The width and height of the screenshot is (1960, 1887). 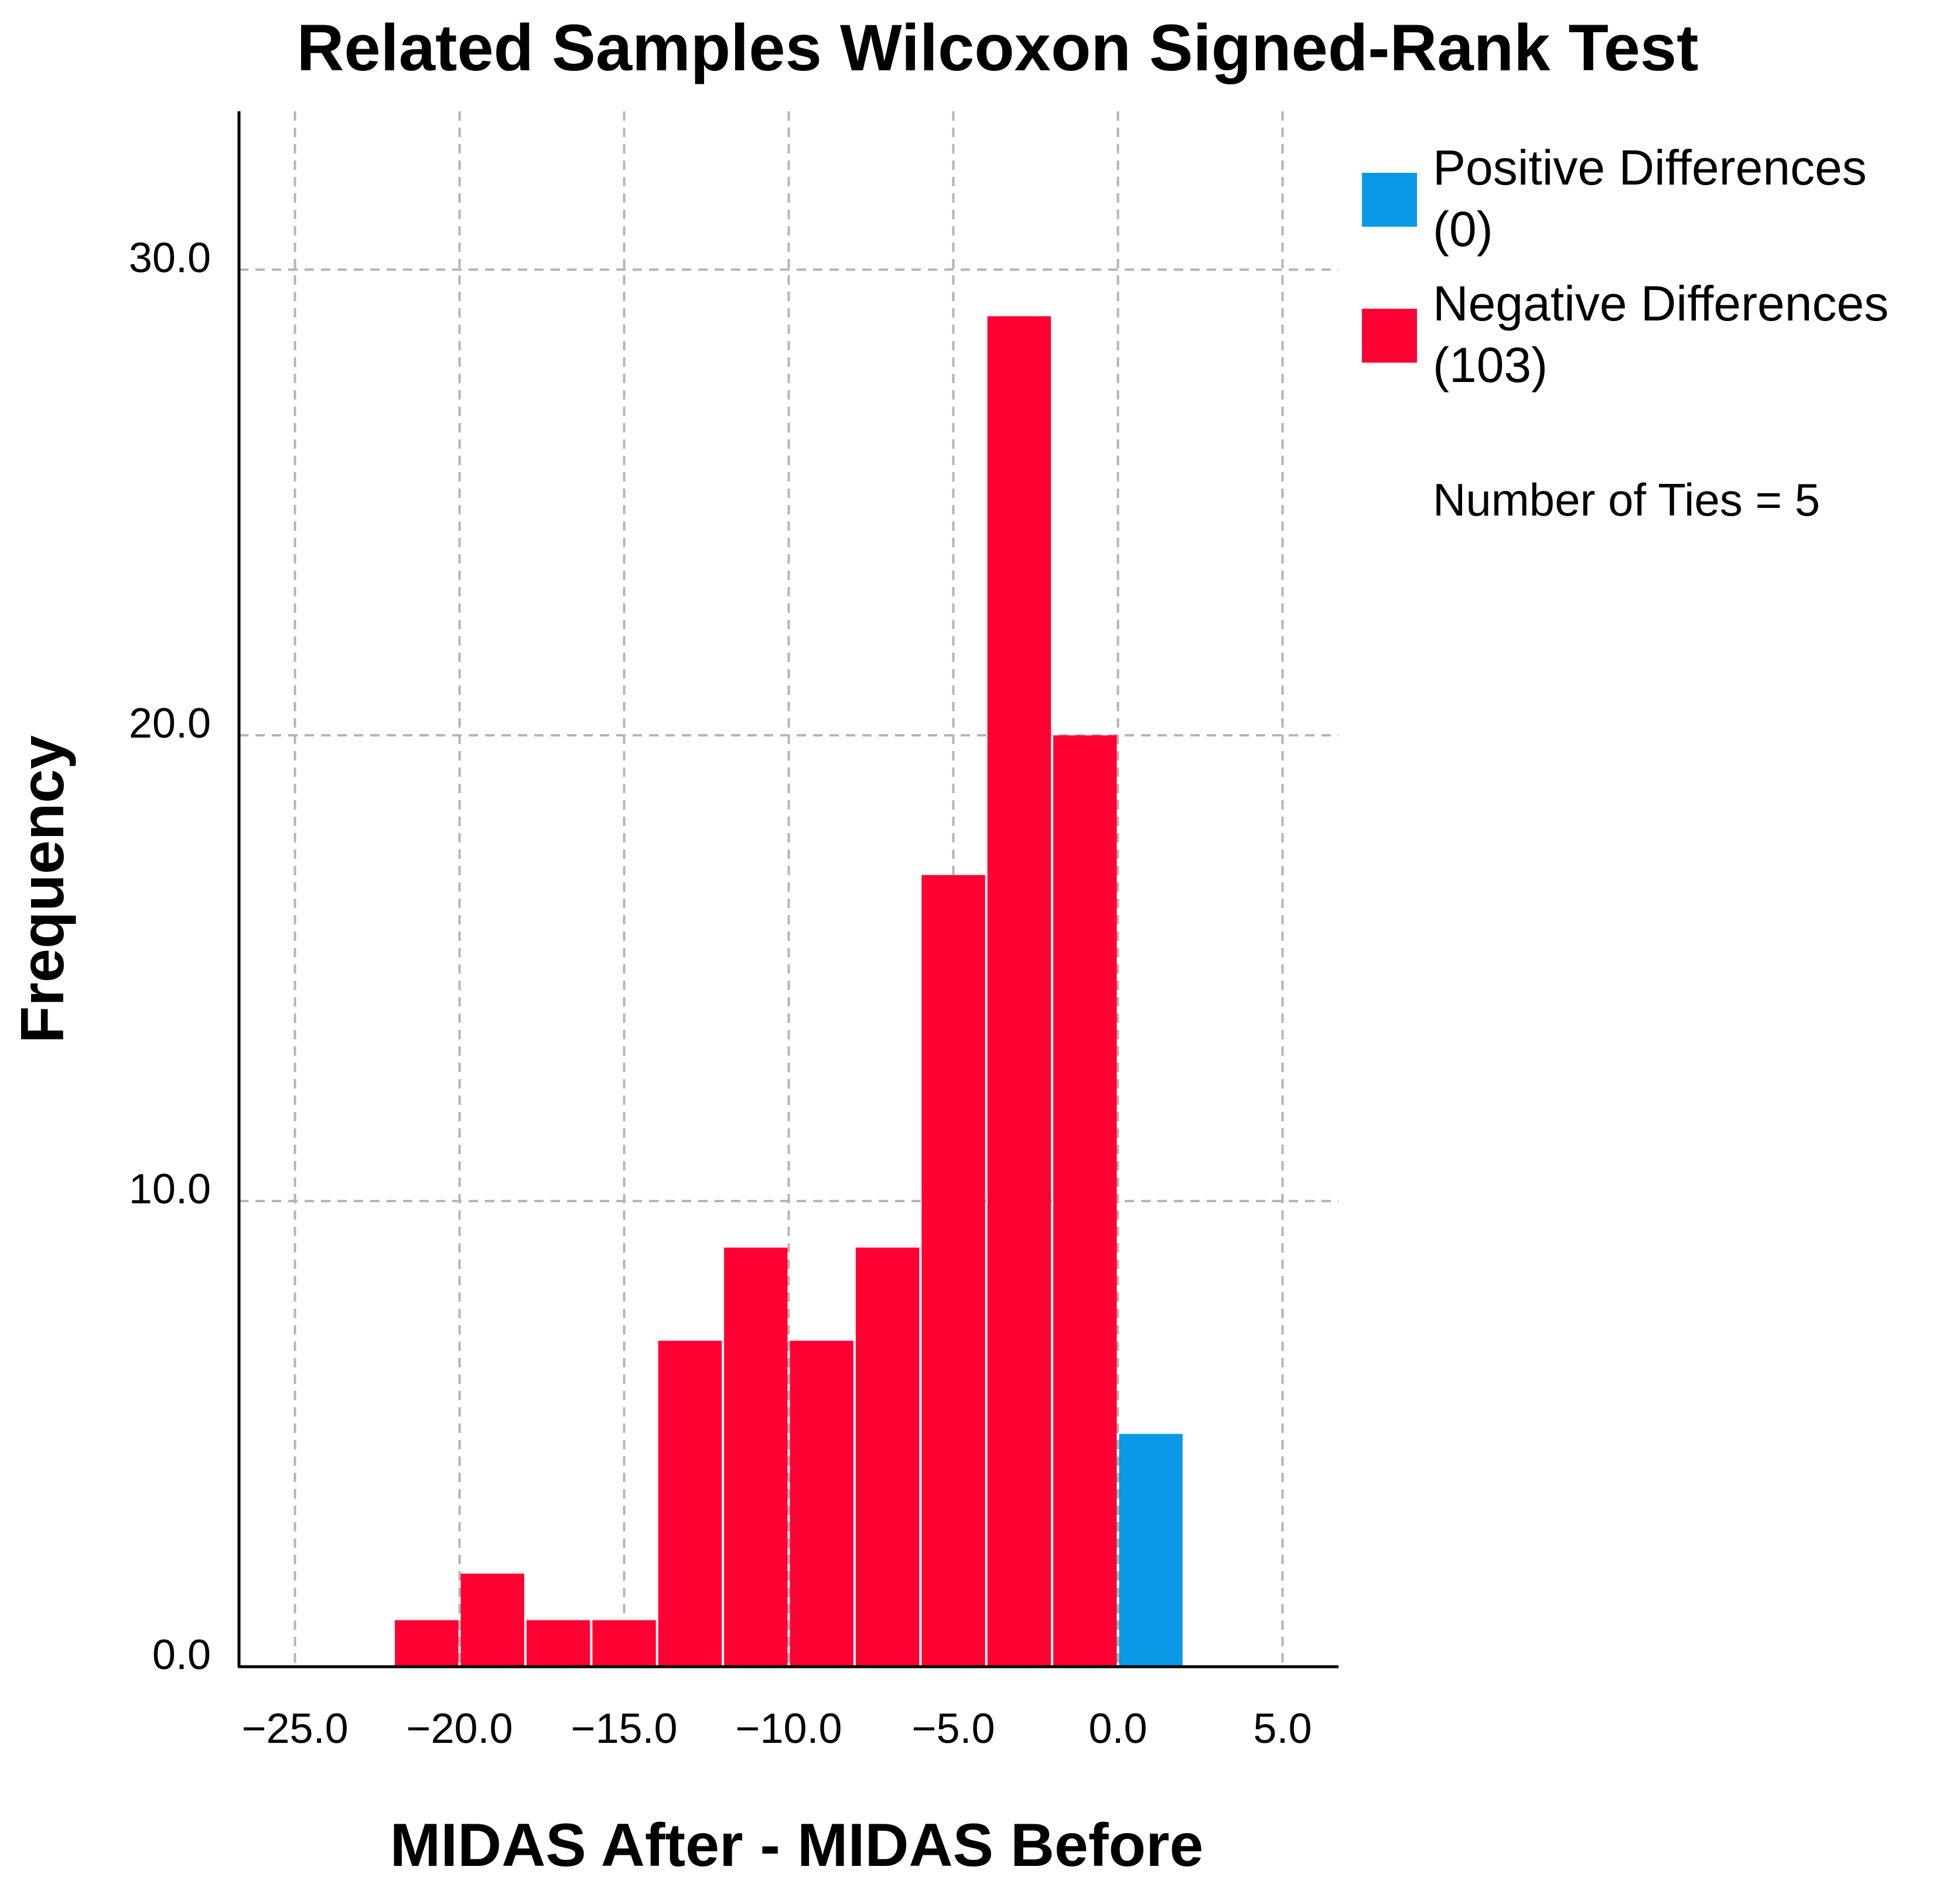 I want to click on x-tick-label: 0.0, so click(x=1117, y=1728).